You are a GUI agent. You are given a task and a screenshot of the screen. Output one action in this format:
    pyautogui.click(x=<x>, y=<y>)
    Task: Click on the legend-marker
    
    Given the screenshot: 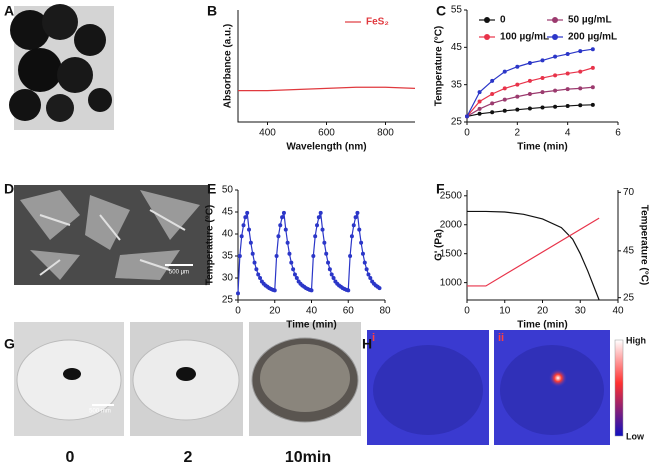 What is the action you would take?
    pyautogui.click(x=555, y=20)
    